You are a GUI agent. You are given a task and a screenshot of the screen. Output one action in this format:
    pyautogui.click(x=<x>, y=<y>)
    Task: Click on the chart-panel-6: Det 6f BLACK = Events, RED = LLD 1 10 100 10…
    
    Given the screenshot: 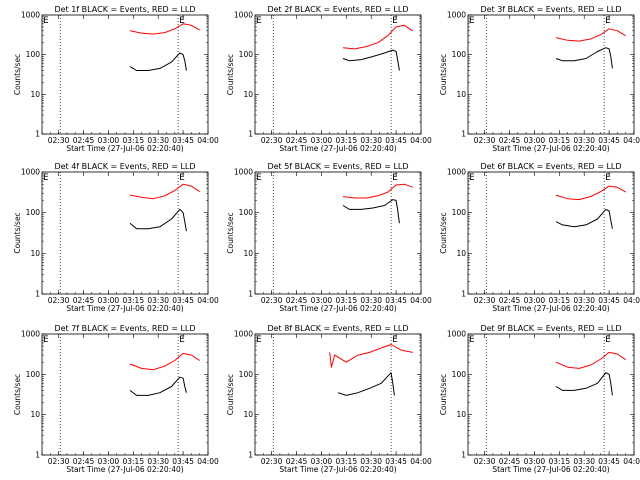 What is the action you would take?
    pyautogui.click(x=539, y=237)
    